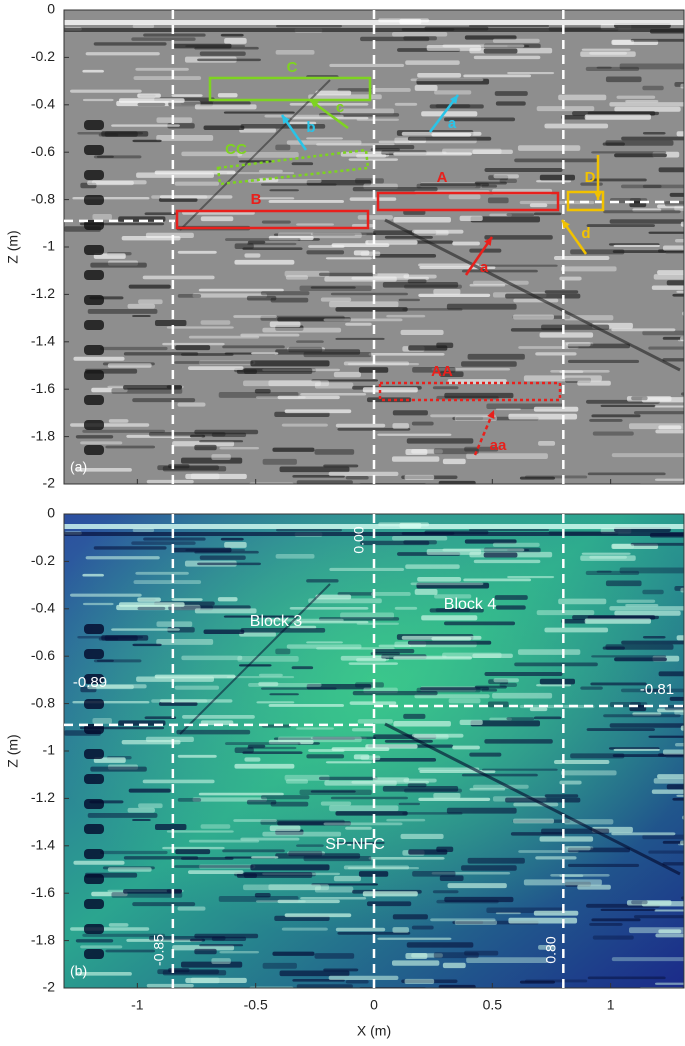 This screenshot has width=685, height=1046. Describe the element at coordinates (310, 127) in the screenshot. I see `annotation-label: b` at that location.